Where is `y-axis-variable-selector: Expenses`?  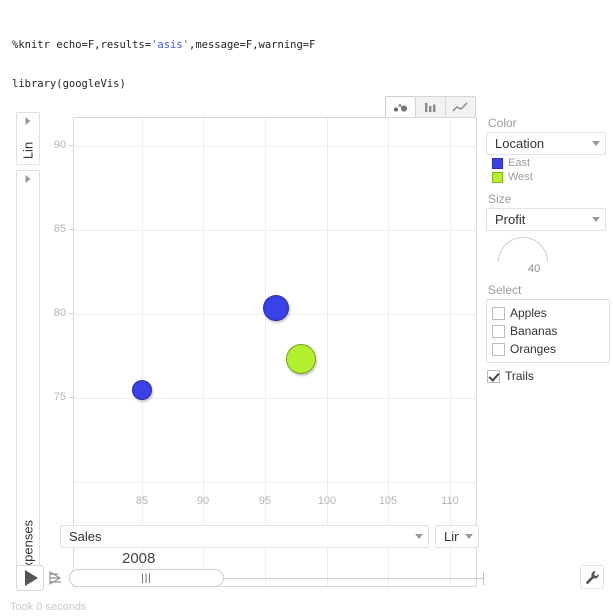
y-axis-variable-selector: Expenses is located at coordinates (28, 378).